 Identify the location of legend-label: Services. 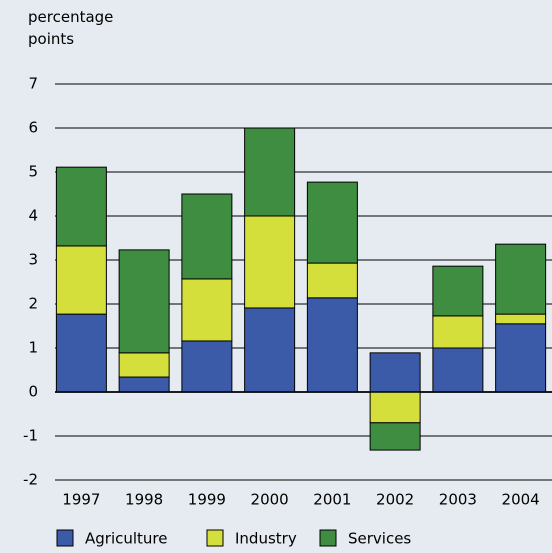
(379, 539).